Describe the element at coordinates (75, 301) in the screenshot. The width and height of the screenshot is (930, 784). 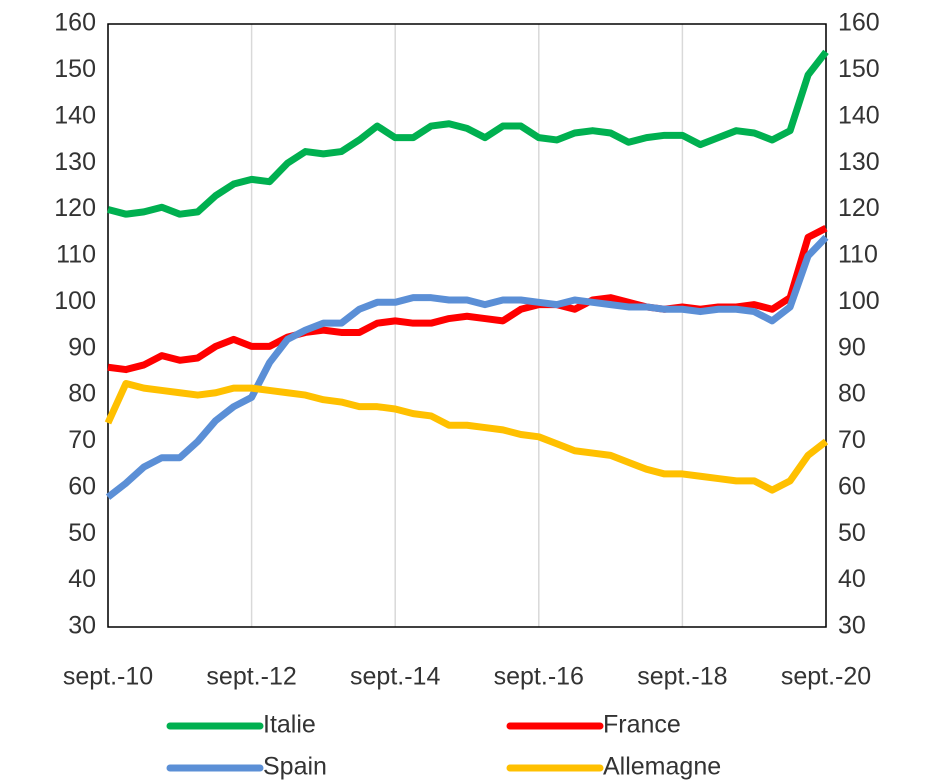
I see `y-tick-label: 100` at that location.